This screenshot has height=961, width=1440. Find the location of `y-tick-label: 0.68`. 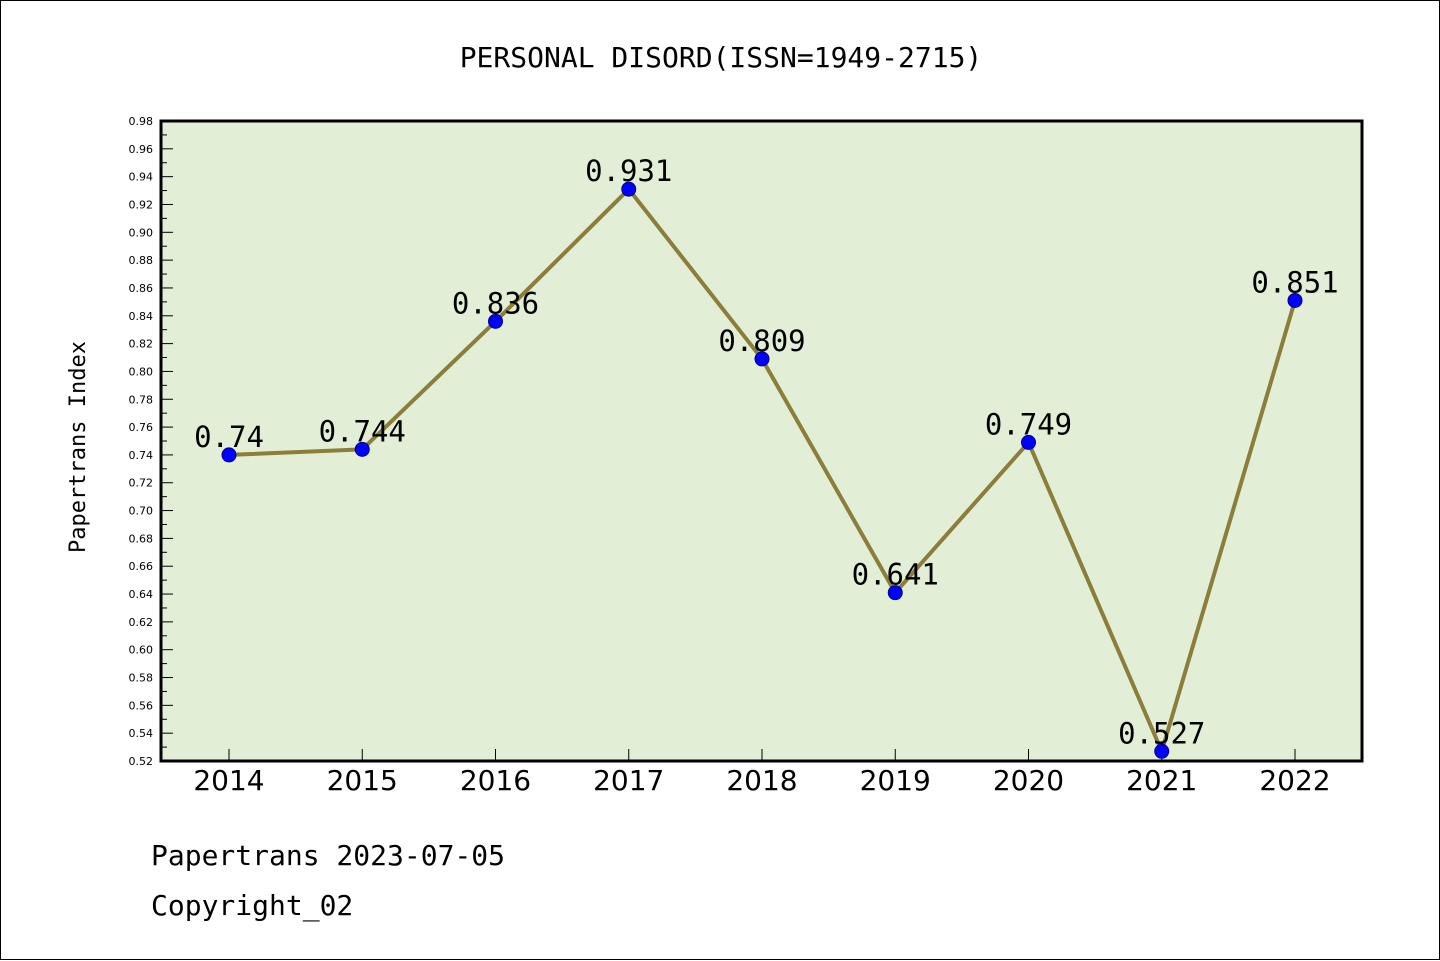

y-tick-label: 0.68 is located at coordinates (141, 538).